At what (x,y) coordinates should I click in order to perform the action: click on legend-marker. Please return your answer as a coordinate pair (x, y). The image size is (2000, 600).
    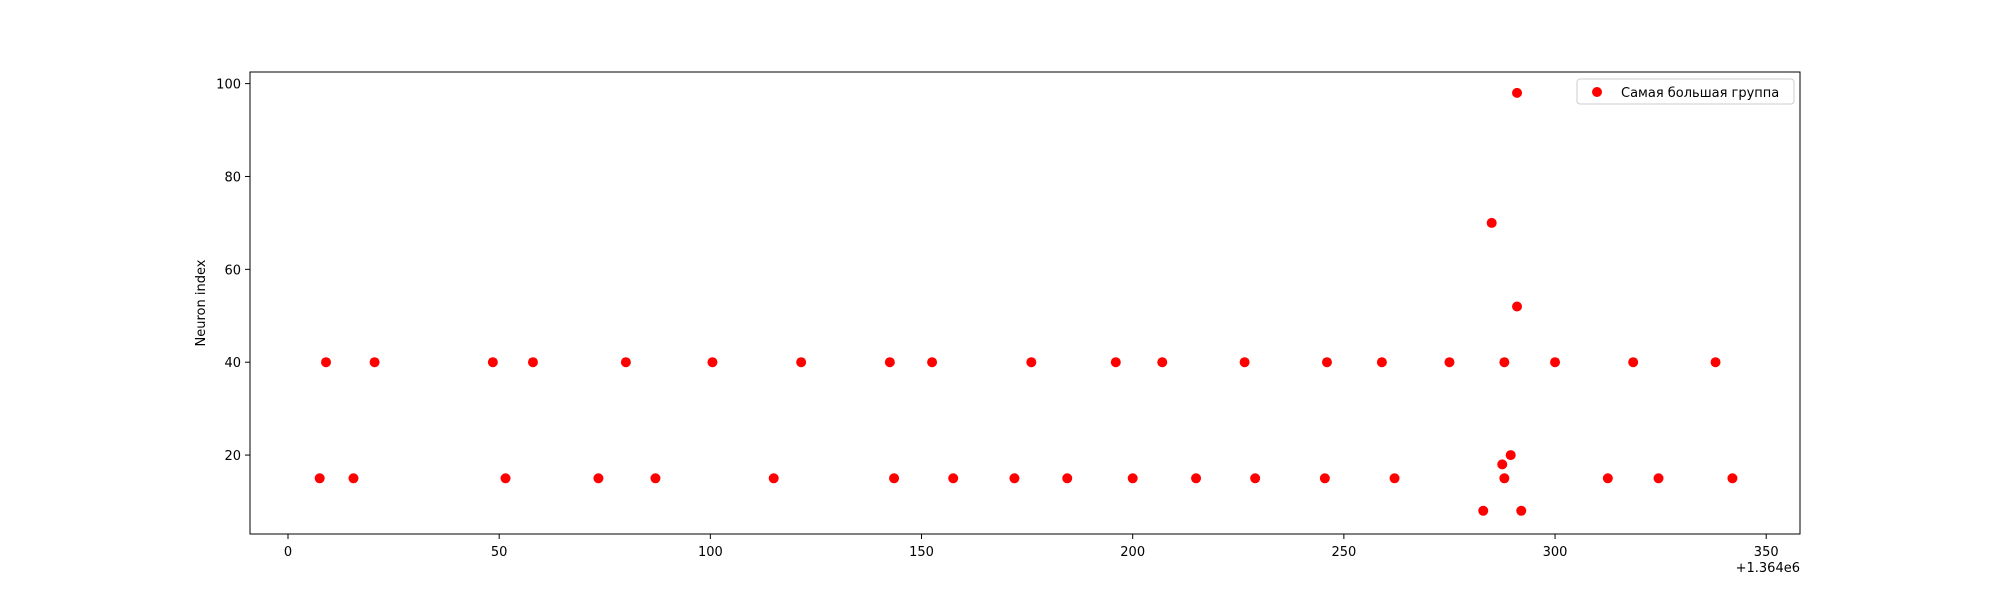
    Looking at the image, I should click on (1597, 92).